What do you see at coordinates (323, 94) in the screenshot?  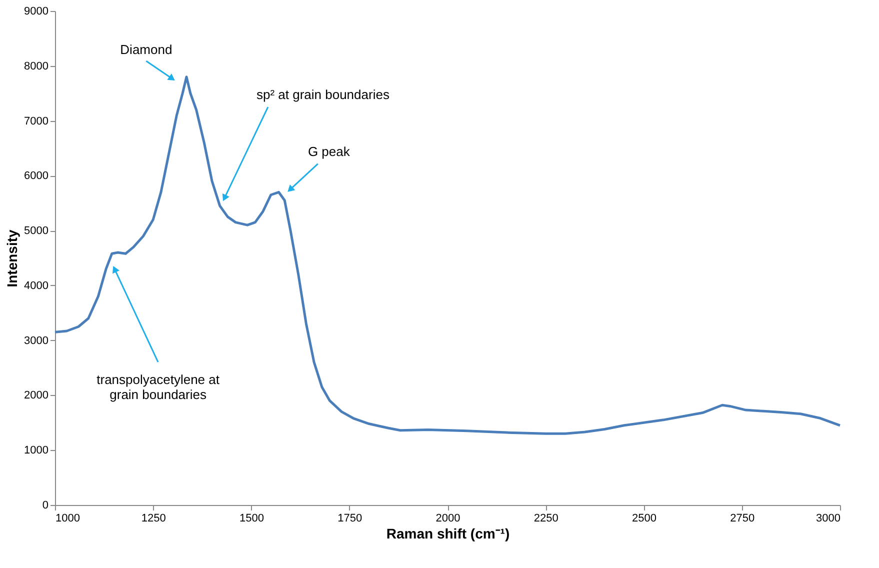 I see `annotation: sp² at grain boundaries` at bounding box center [323, 94].